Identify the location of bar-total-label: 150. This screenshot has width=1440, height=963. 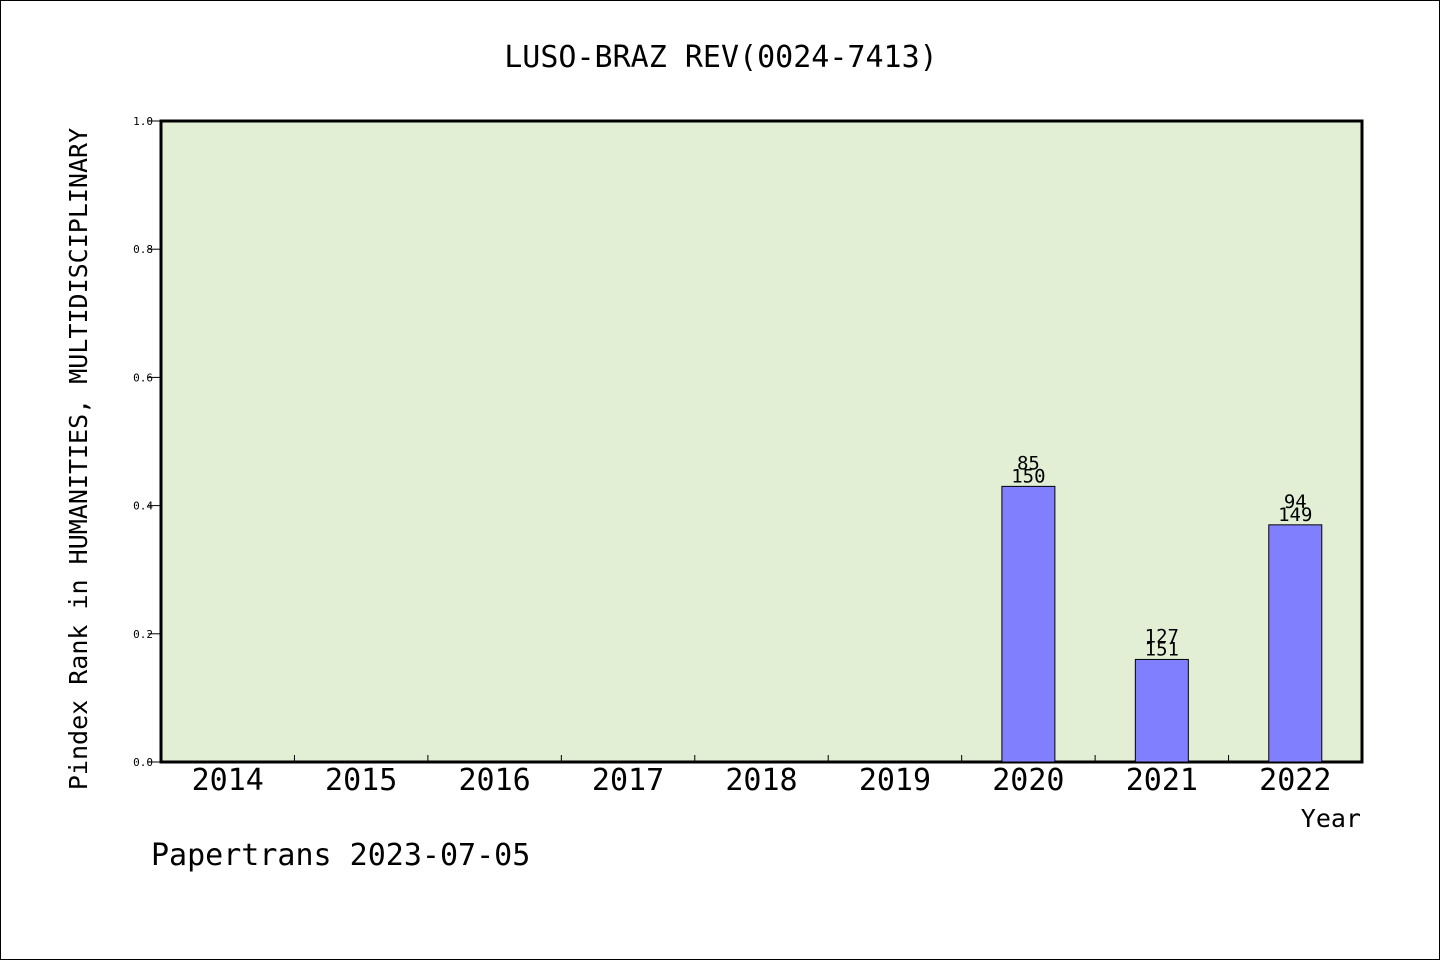
(1028, 476).